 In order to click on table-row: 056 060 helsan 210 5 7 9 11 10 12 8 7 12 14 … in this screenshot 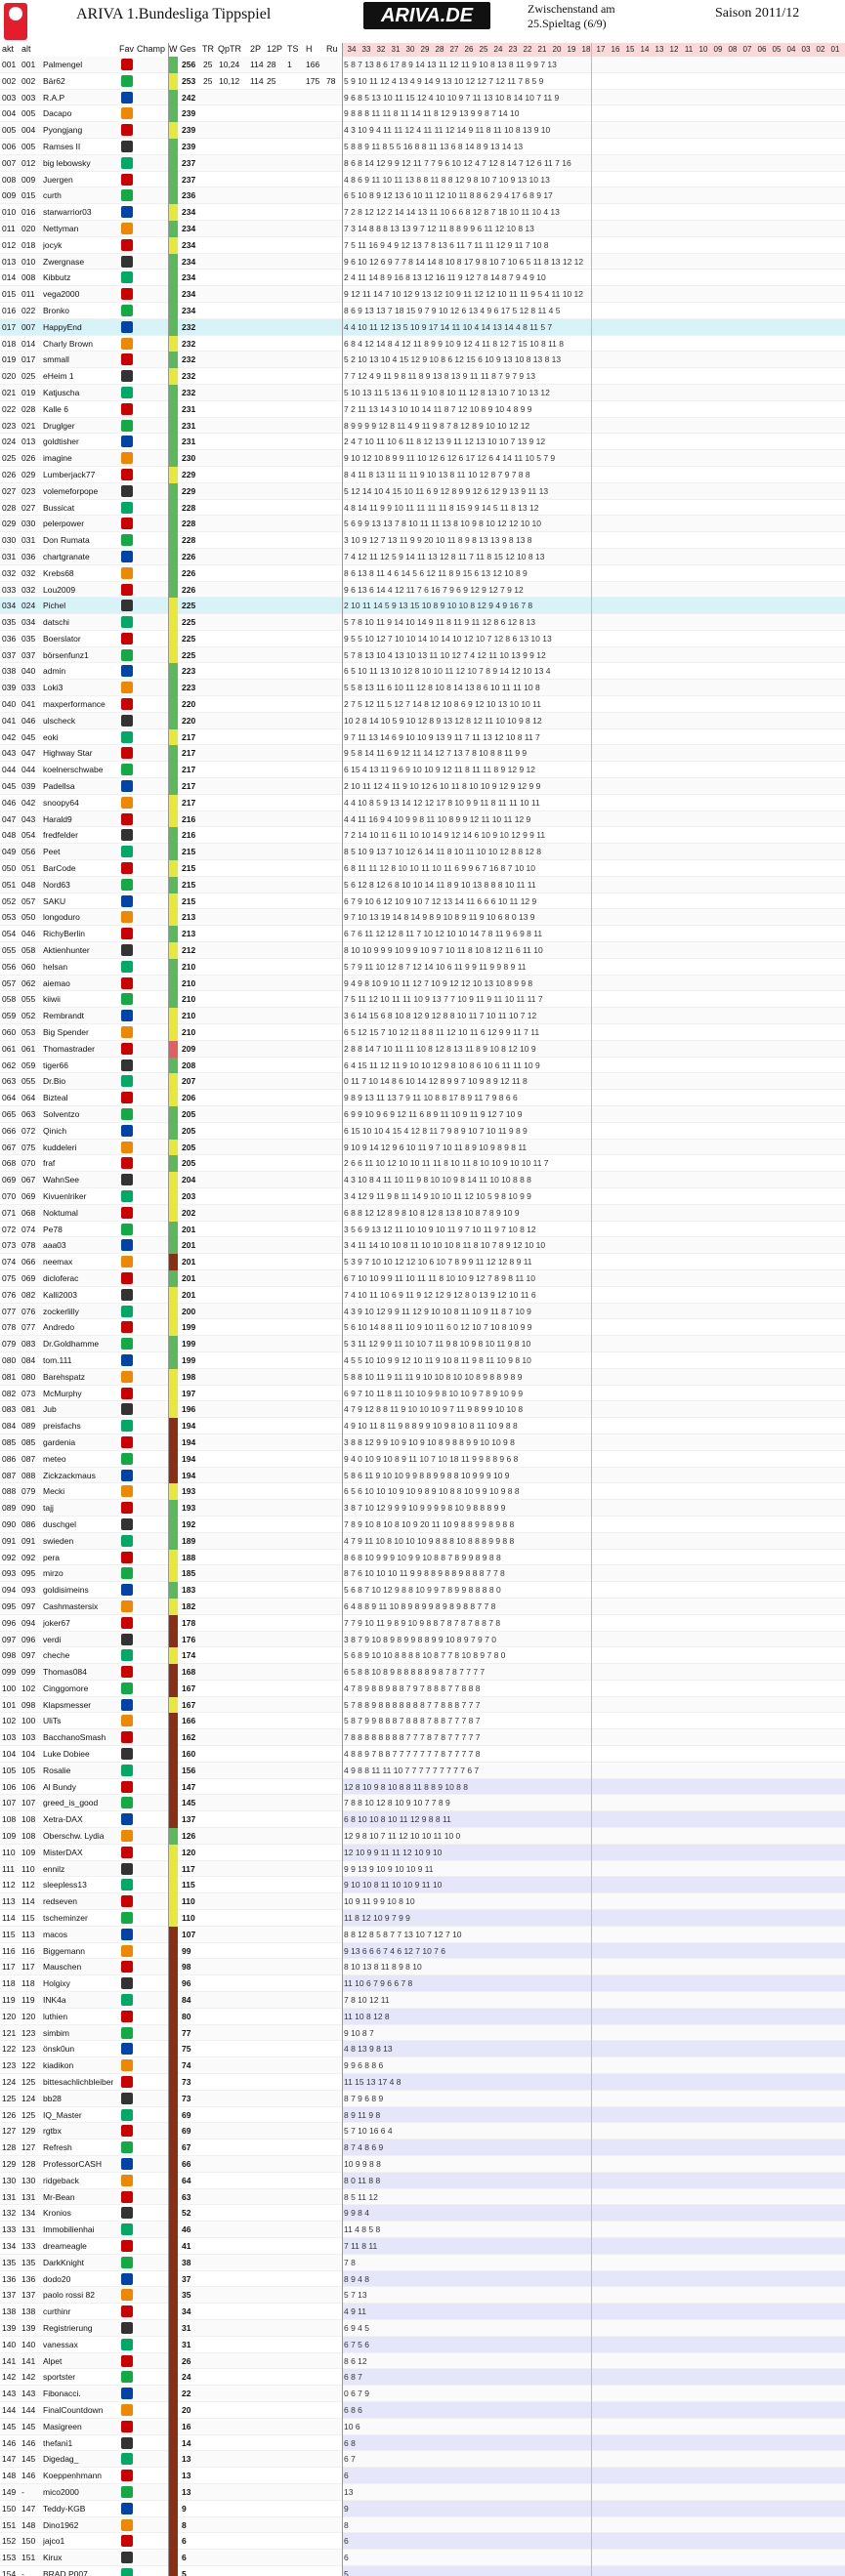, I will do `click(422, 967)`.